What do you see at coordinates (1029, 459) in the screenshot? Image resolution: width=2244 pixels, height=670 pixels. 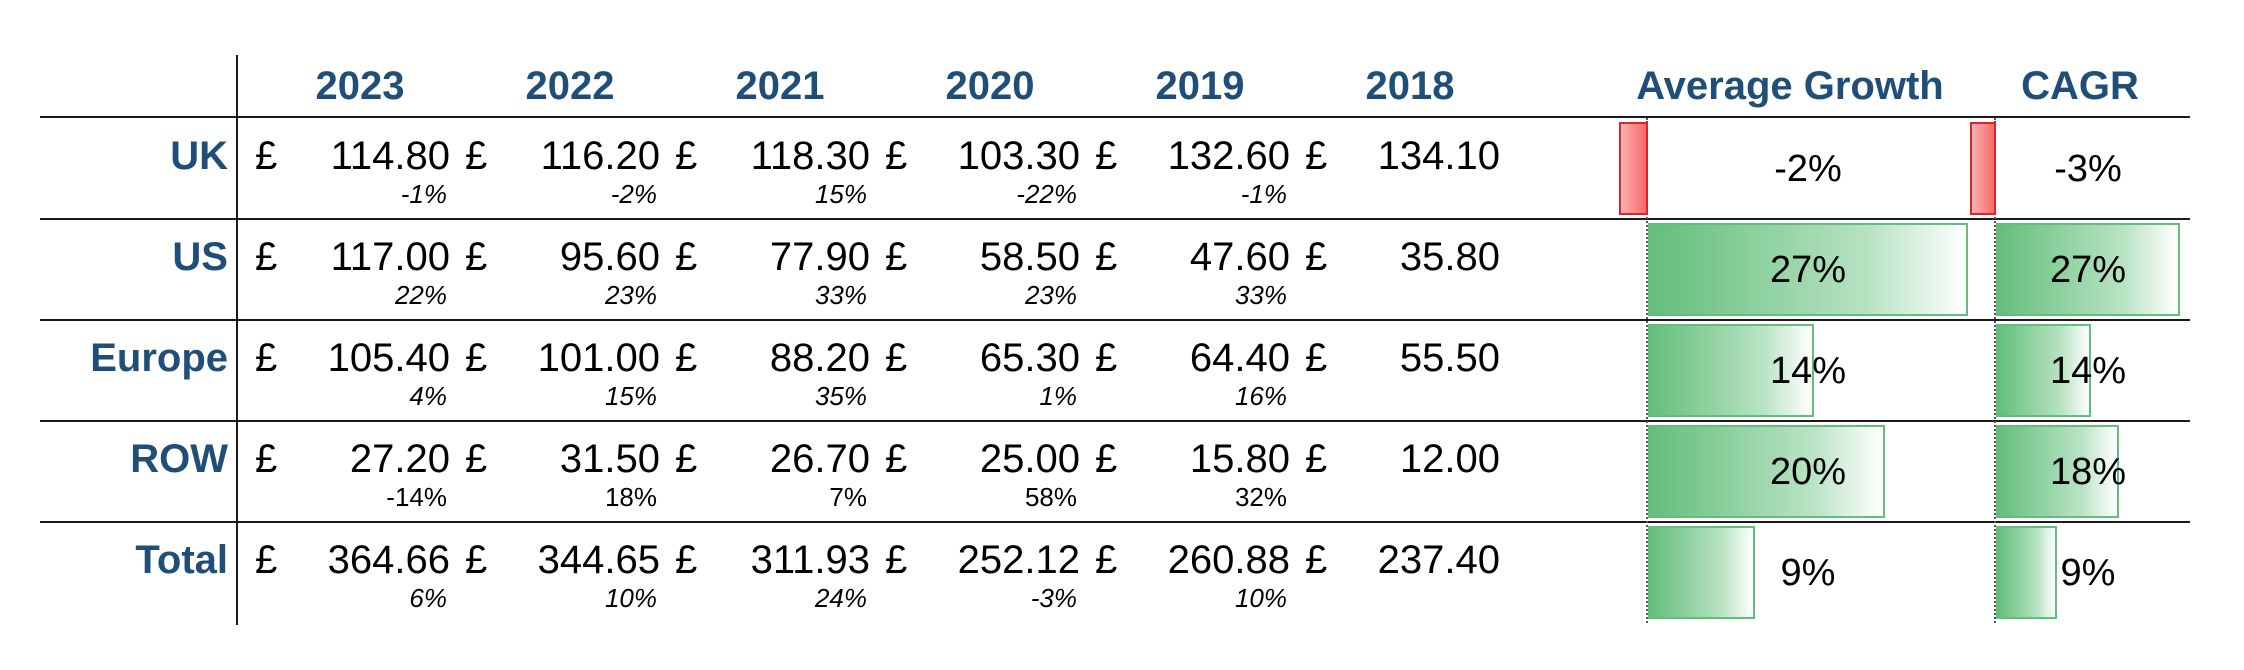 I see `amount-value: 25.00` at bounding box center [1029, 459].